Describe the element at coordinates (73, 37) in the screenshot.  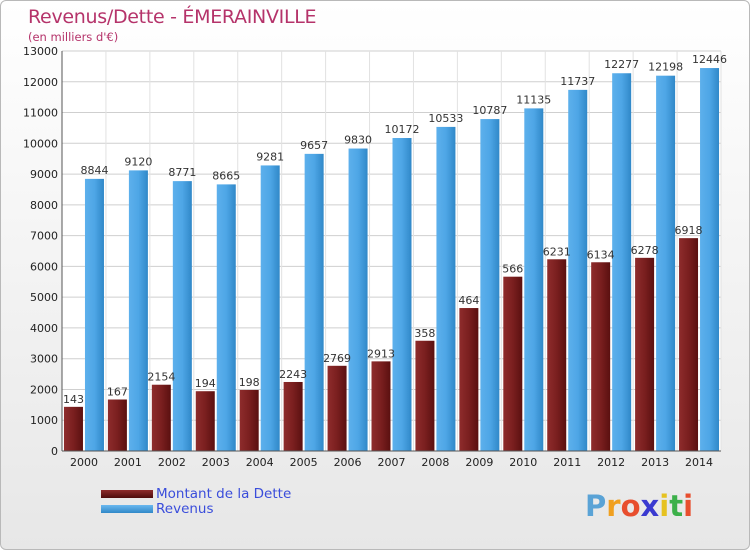
I see `chart-subtitle: (en milliers d'€)` at that location.